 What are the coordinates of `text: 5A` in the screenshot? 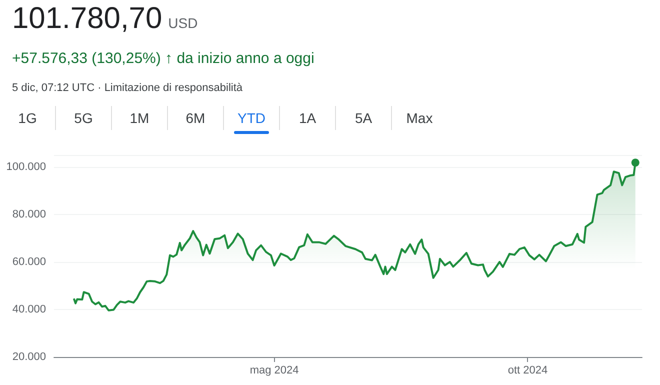 It's located at (363, 118).